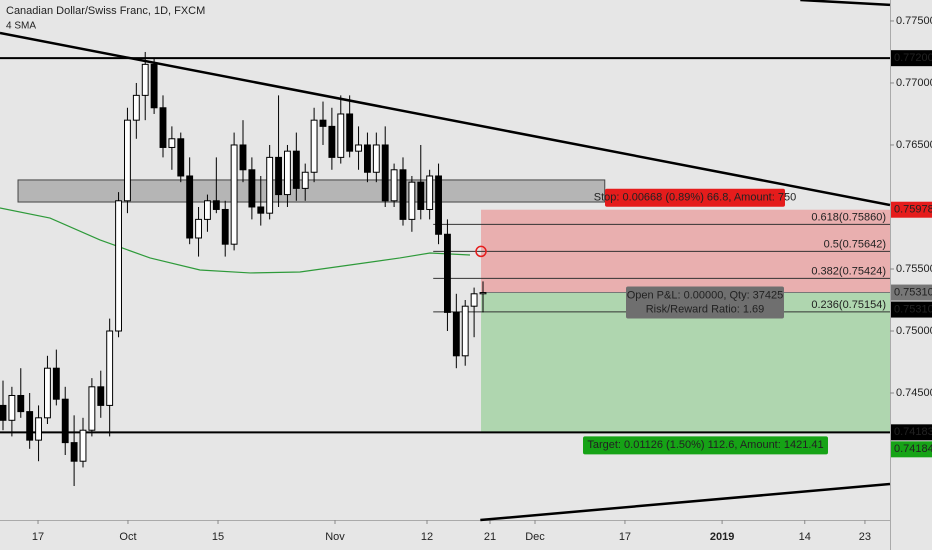 This screenshot has width=932, height=550. Describe the element at coordinates (705, 309) in the screenshot. I see `ratio-label: Risk/Reward Ratio: 1.69` at that location.